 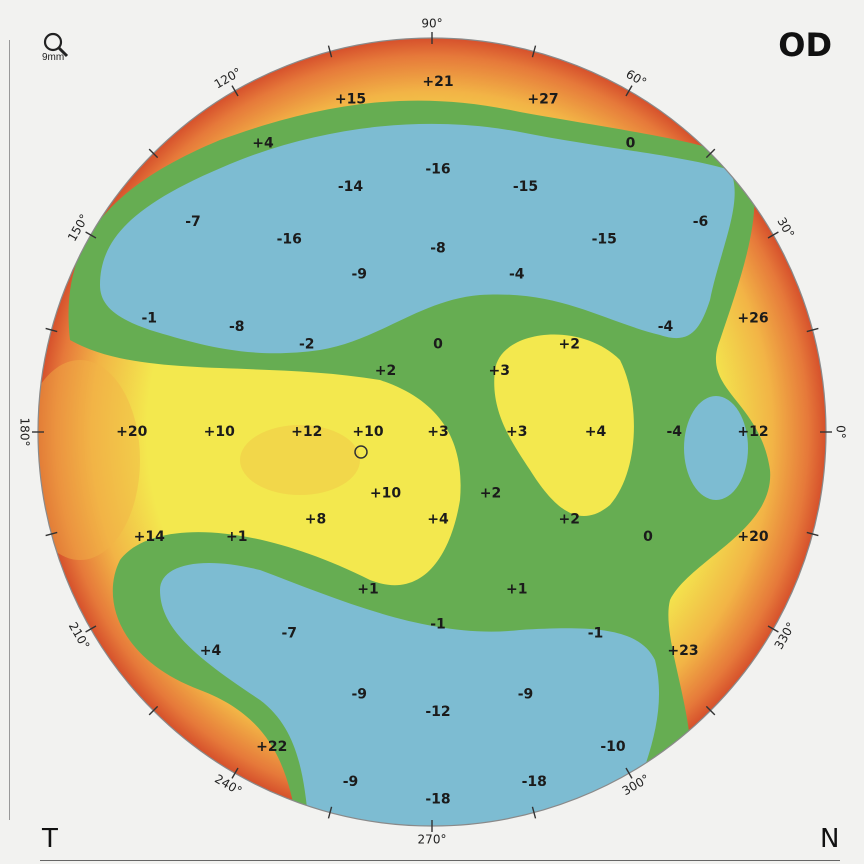 I want to click on elevation-value: -12, so click(x=437, y=712).